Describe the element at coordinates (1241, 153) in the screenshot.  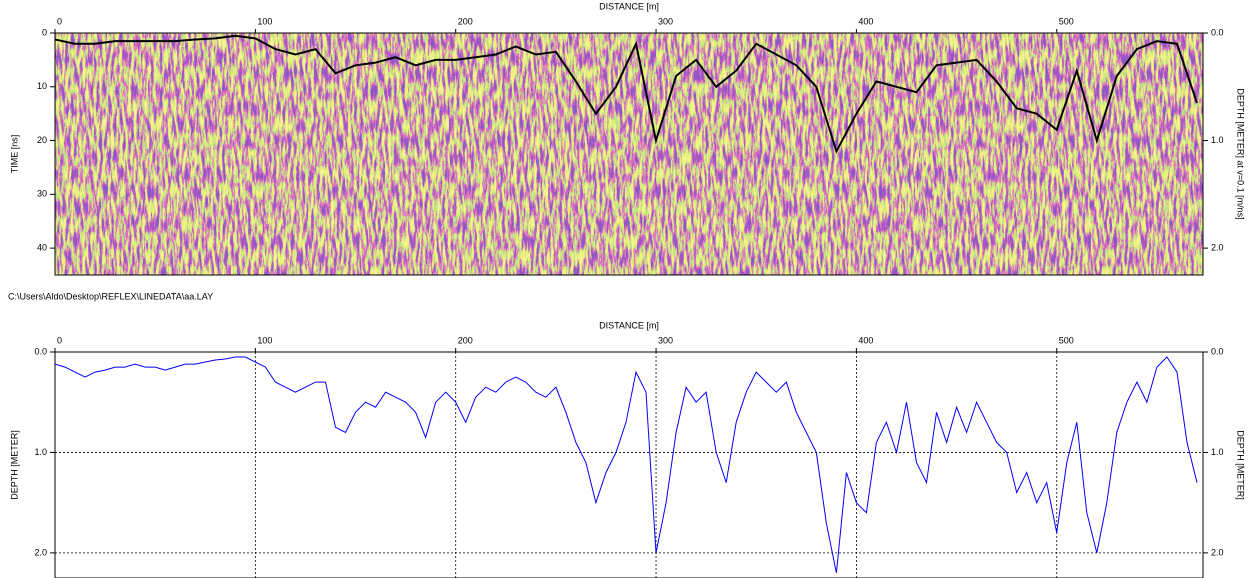
I see `y2-axis-label: DEPTH [METER] at v=0.1 [m/ns]` at that location.